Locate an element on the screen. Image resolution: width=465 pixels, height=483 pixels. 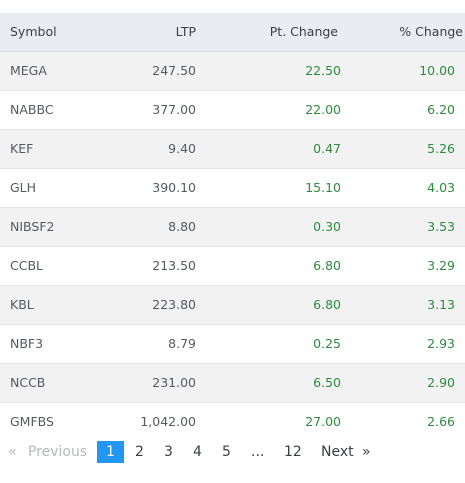
cell-pt-change: 22.00 is located at coordinates (274, 110).